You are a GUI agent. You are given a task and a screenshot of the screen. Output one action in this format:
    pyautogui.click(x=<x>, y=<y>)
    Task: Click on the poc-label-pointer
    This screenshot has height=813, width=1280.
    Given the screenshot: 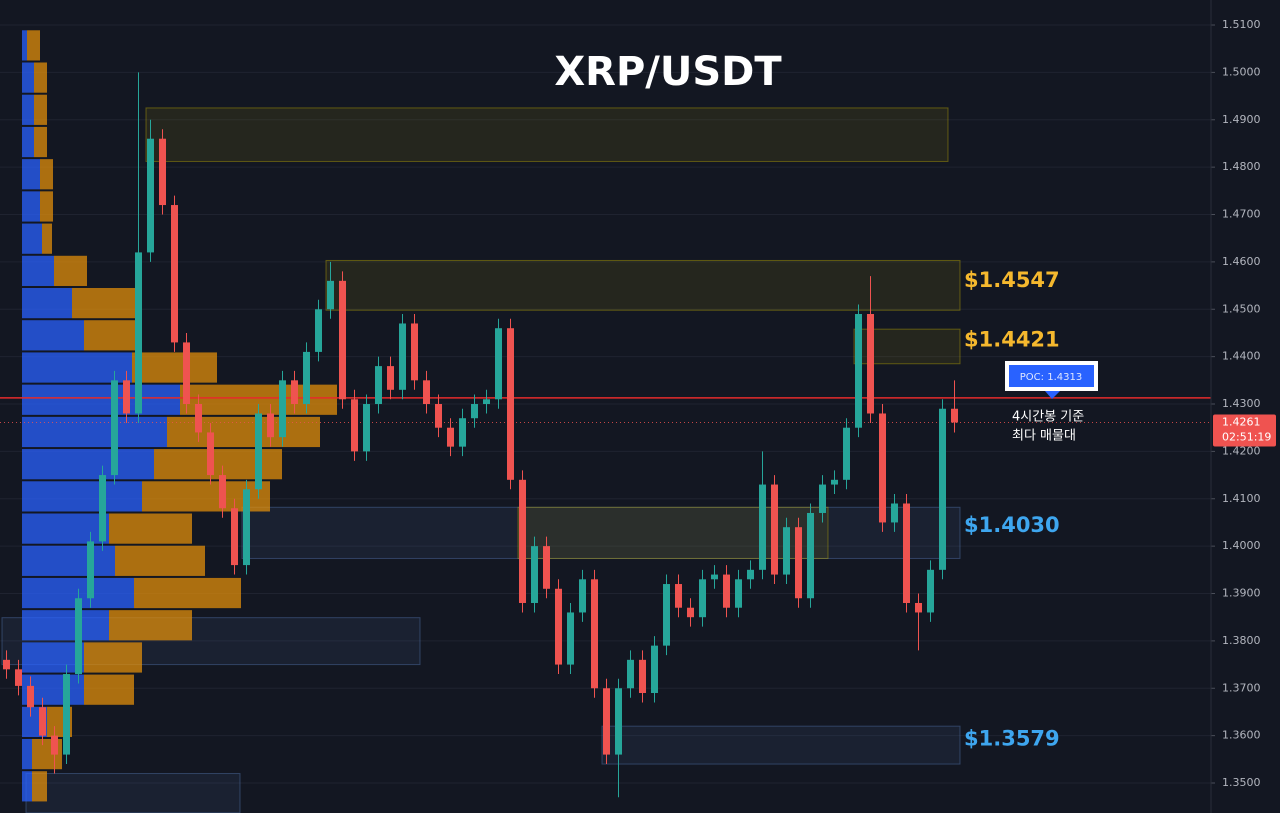 What is the action you would take?
    pyautogui.click(x=1052, y=395)
    